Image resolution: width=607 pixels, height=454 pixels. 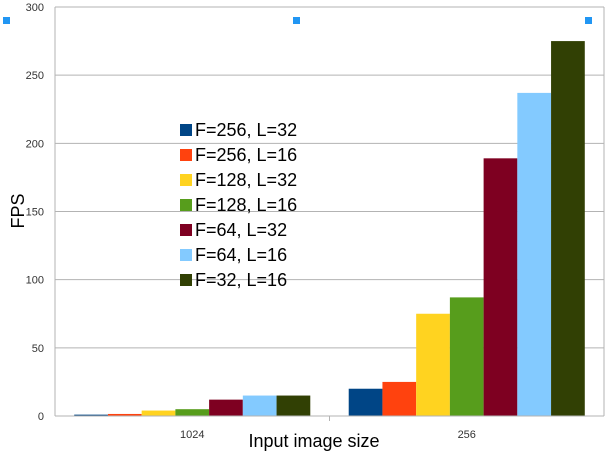 What do you see at coordinates (246, 205) in the screenshot?
I see `legend-label: F=128, L=16` at bounding box center [246, 205].